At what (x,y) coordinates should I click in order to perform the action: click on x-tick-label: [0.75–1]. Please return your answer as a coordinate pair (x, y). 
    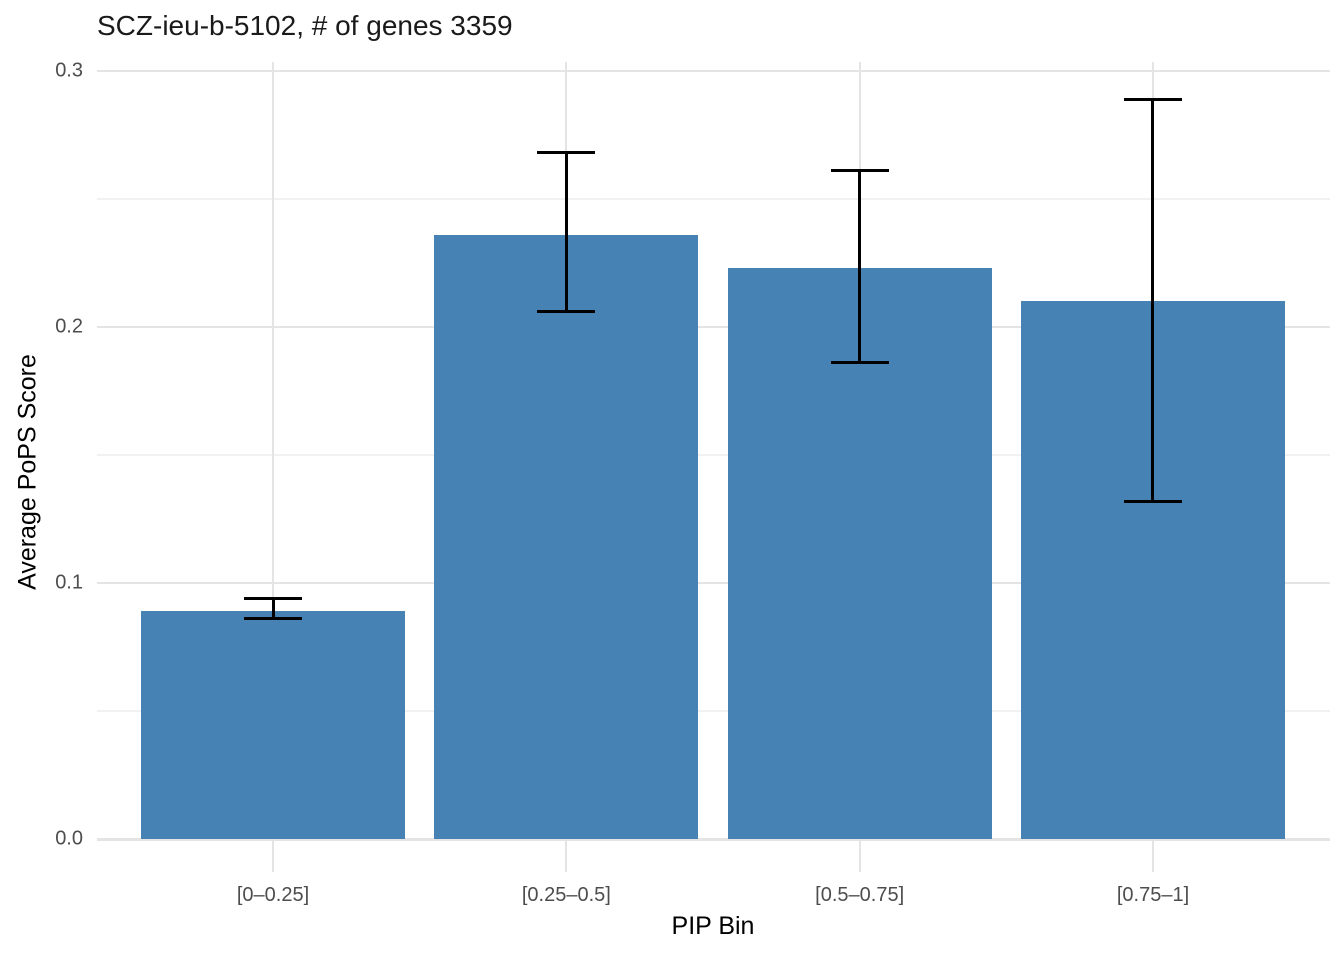
    Looking at the image, I should click on (1153, 895).